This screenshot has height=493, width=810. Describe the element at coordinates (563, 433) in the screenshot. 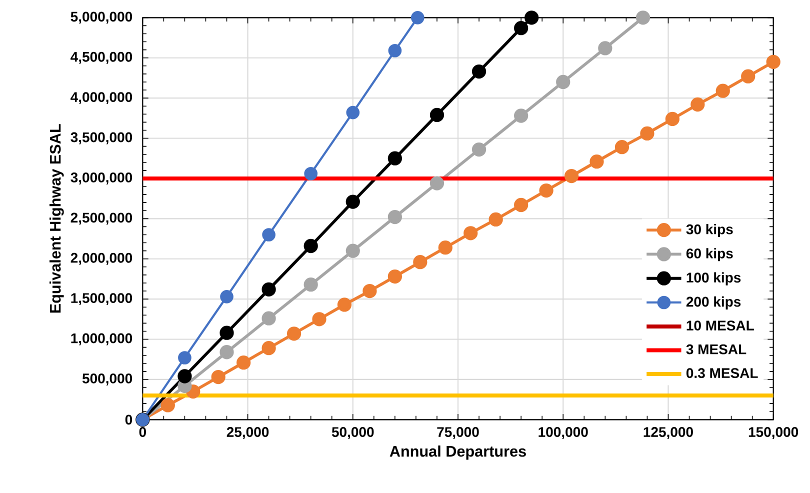

I see `x-tick-label: 100,000` at that location.